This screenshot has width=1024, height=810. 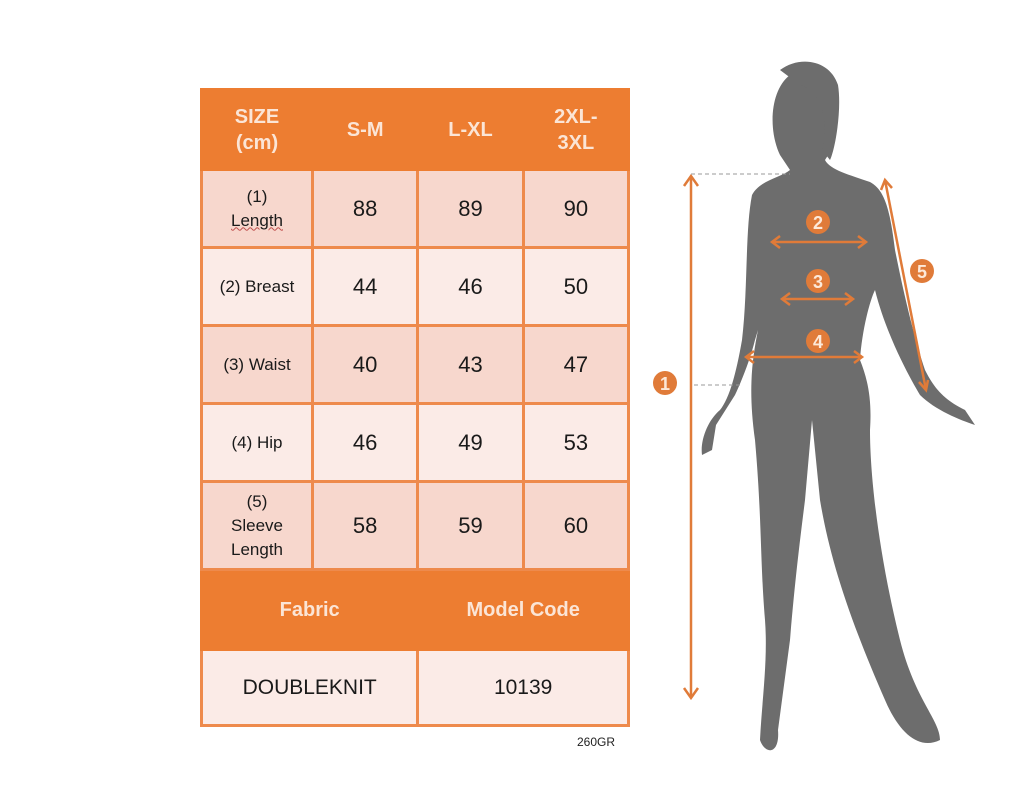 What do you see at coordinates (365, 208) in the screenshot?
I see `cell: 88` at bounding box center [365, 208].